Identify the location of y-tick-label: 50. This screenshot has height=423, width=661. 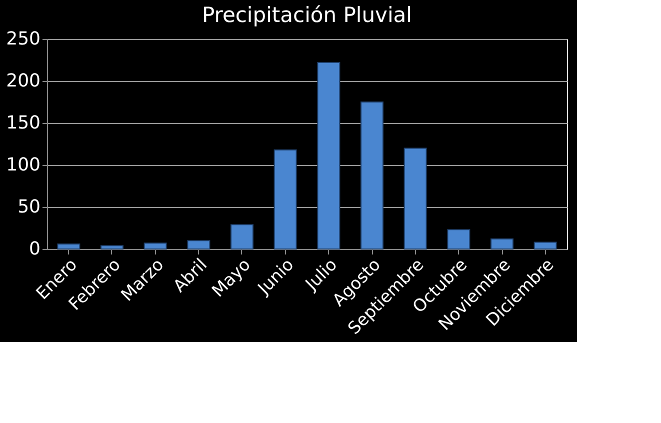
(29, 207).